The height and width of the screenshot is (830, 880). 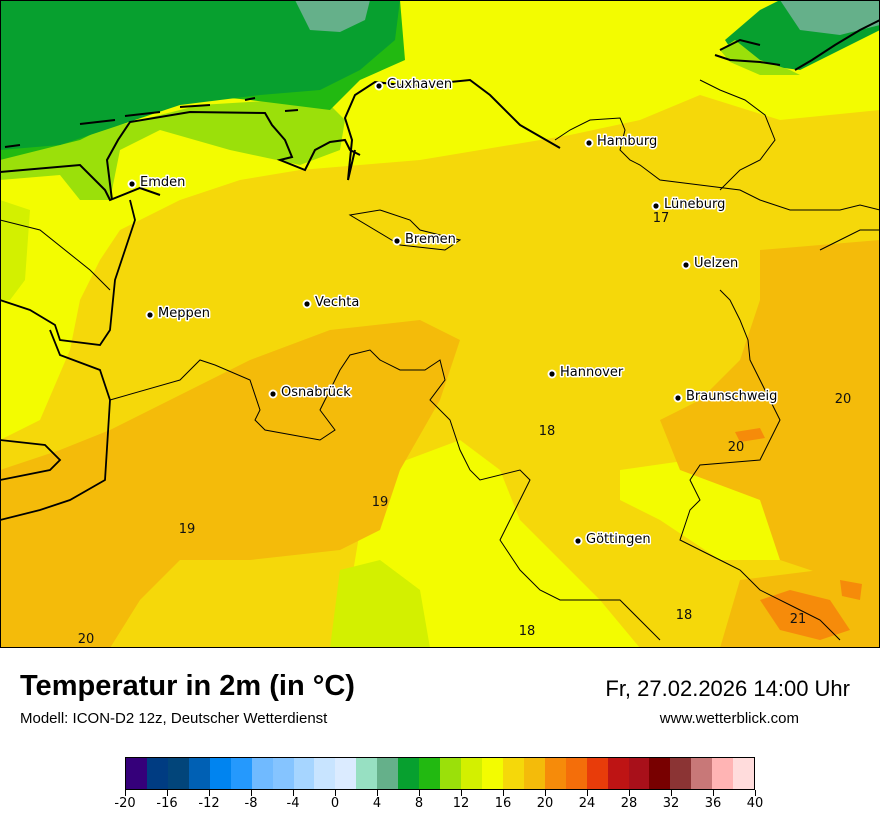 I want to click on city-marker: Göttingen, so click(x=612, y=540).